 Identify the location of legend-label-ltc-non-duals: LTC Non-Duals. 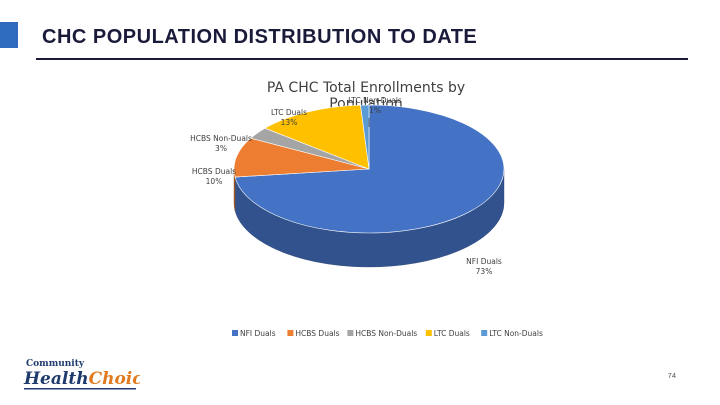
(516, 333).